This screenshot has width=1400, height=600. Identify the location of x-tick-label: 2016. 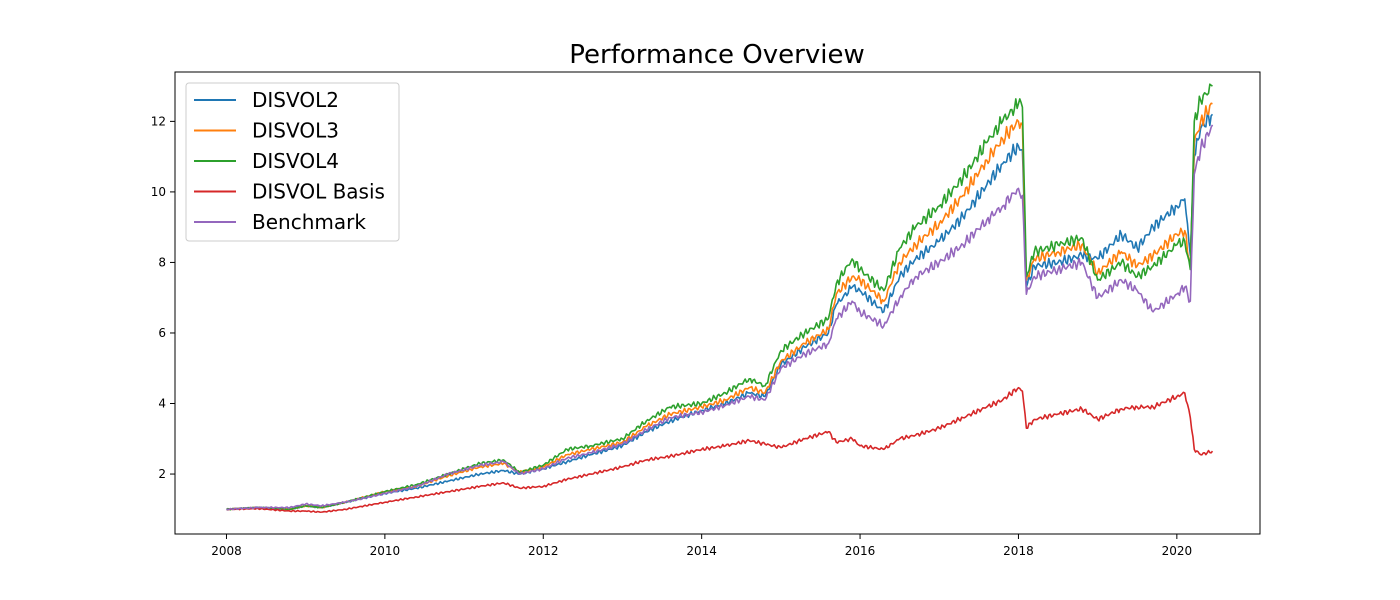
(860, 551).